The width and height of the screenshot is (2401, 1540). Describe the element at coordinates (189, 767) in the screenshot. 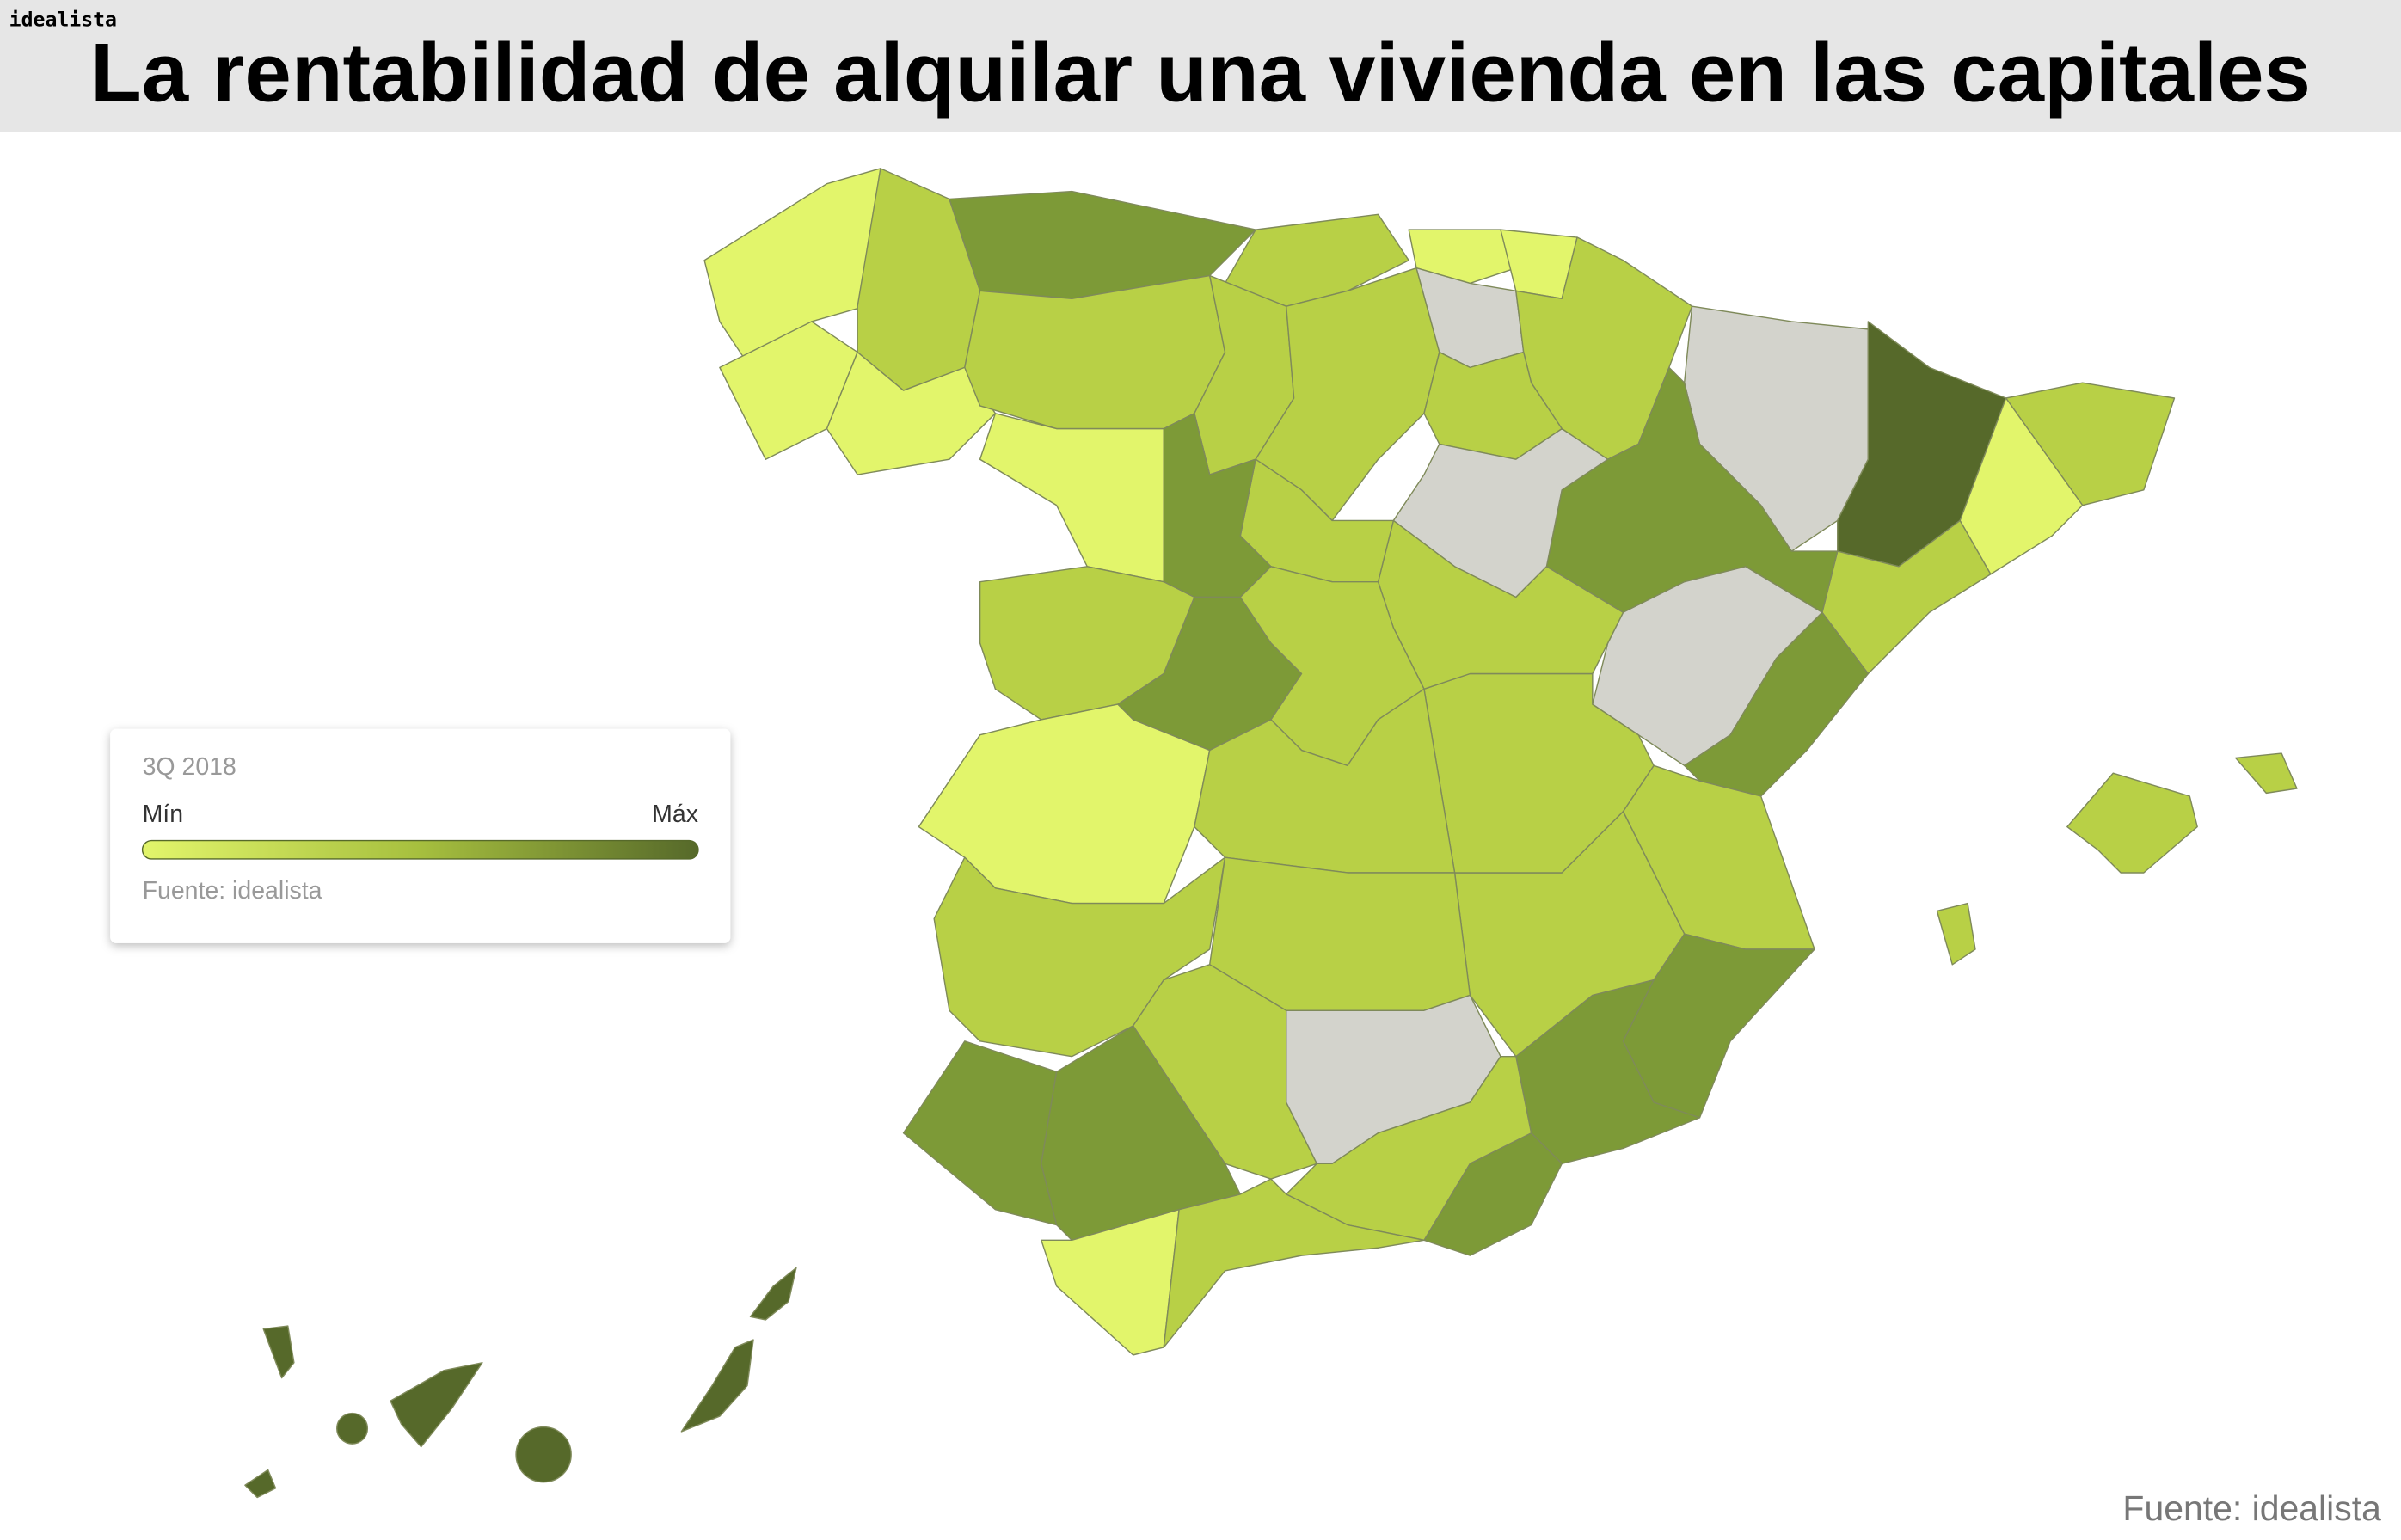

I see `legend-period: 3Q 2018` at that location.